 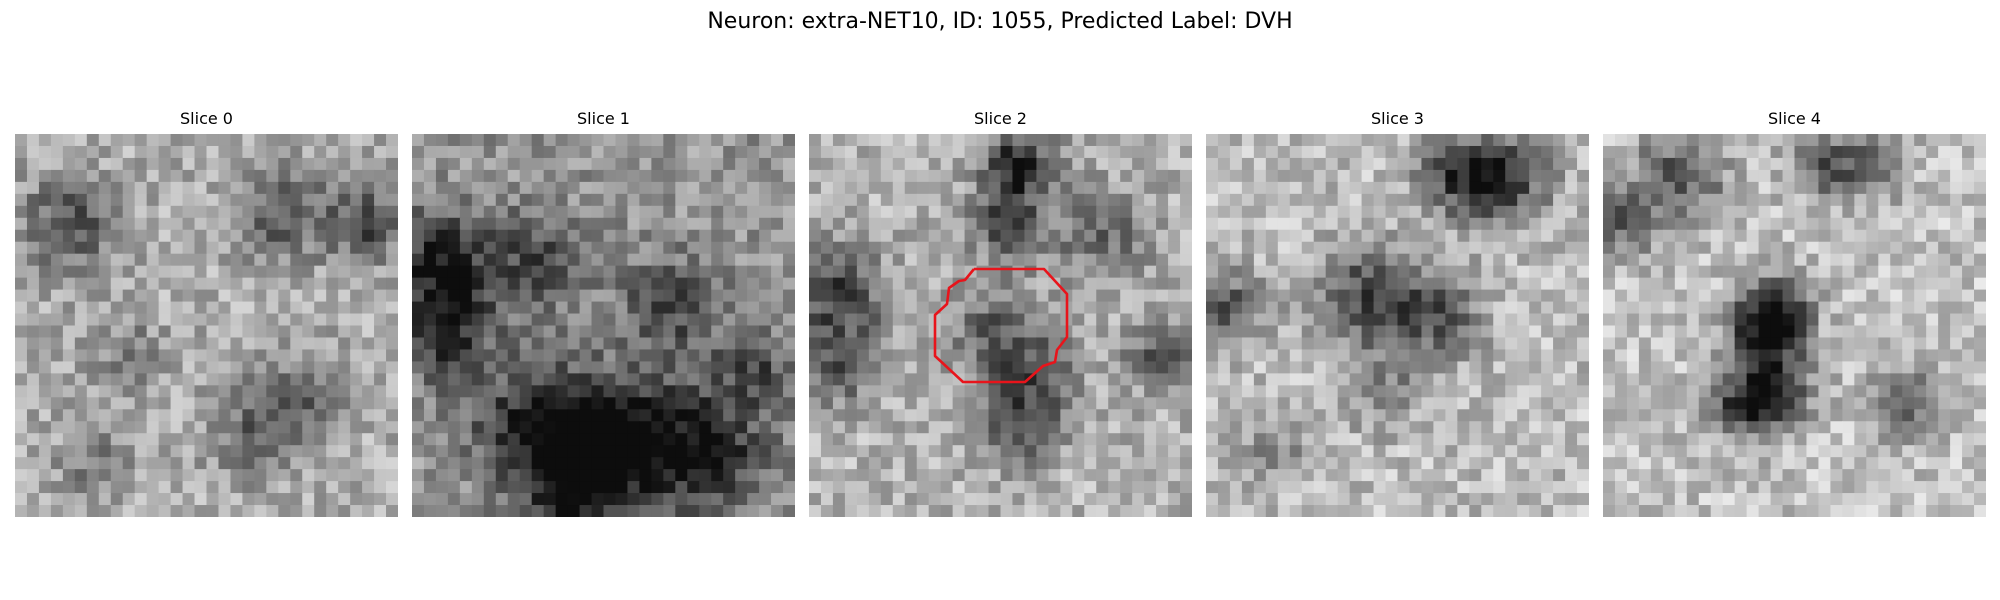 I want to click on slice-title: Slice 3, so click(x=1397, y=118).